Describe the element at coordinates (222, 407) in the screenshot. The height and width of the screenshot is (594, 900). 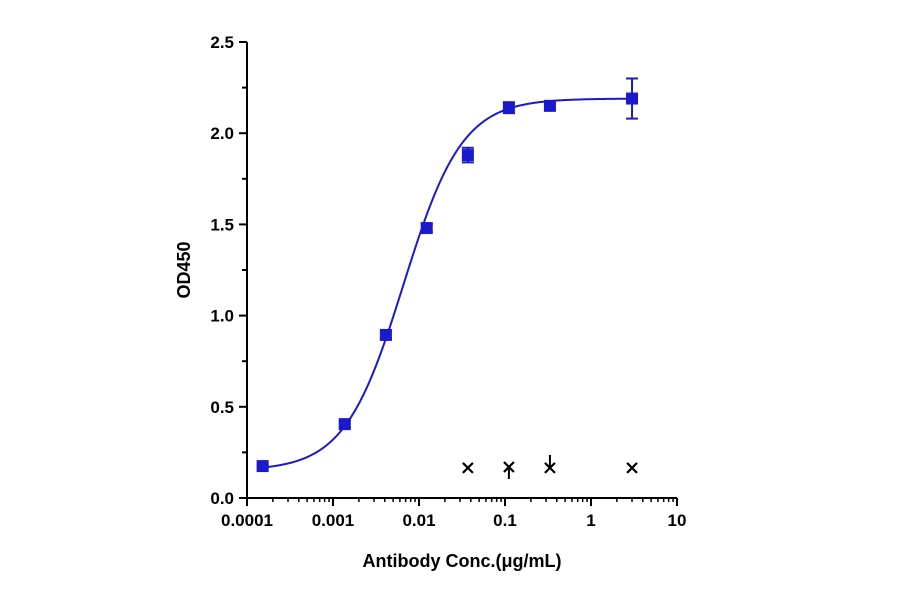
I see `y-tick-label: 0.5` at that location.